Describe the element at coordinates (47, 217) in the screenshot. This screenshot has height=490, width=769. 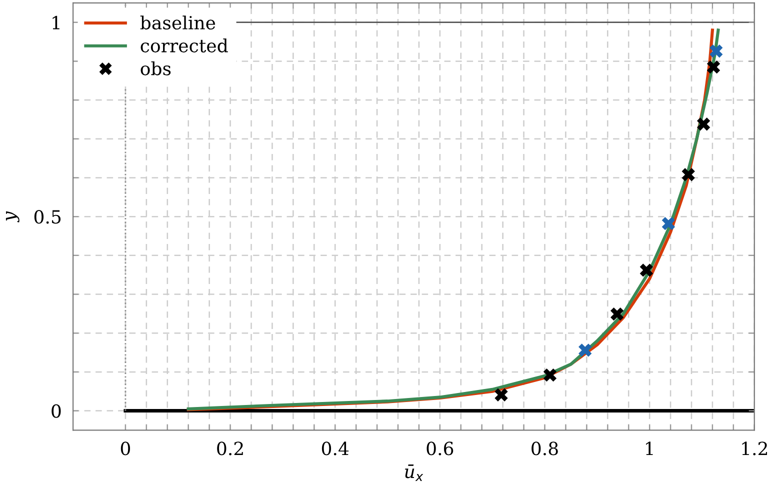
I see `y-tick-label: 0.5` at that location.